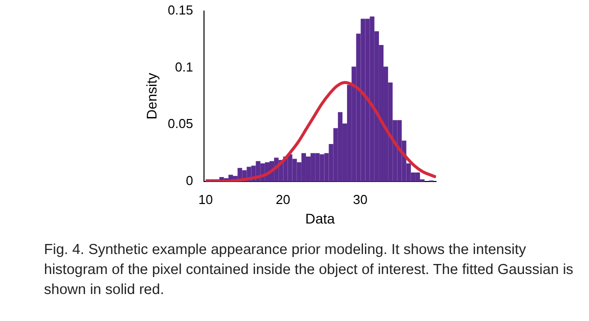  Describe the element at coordinates (184, 66) in the screenshot. I see `y-tick-label: 0.1` at that location.